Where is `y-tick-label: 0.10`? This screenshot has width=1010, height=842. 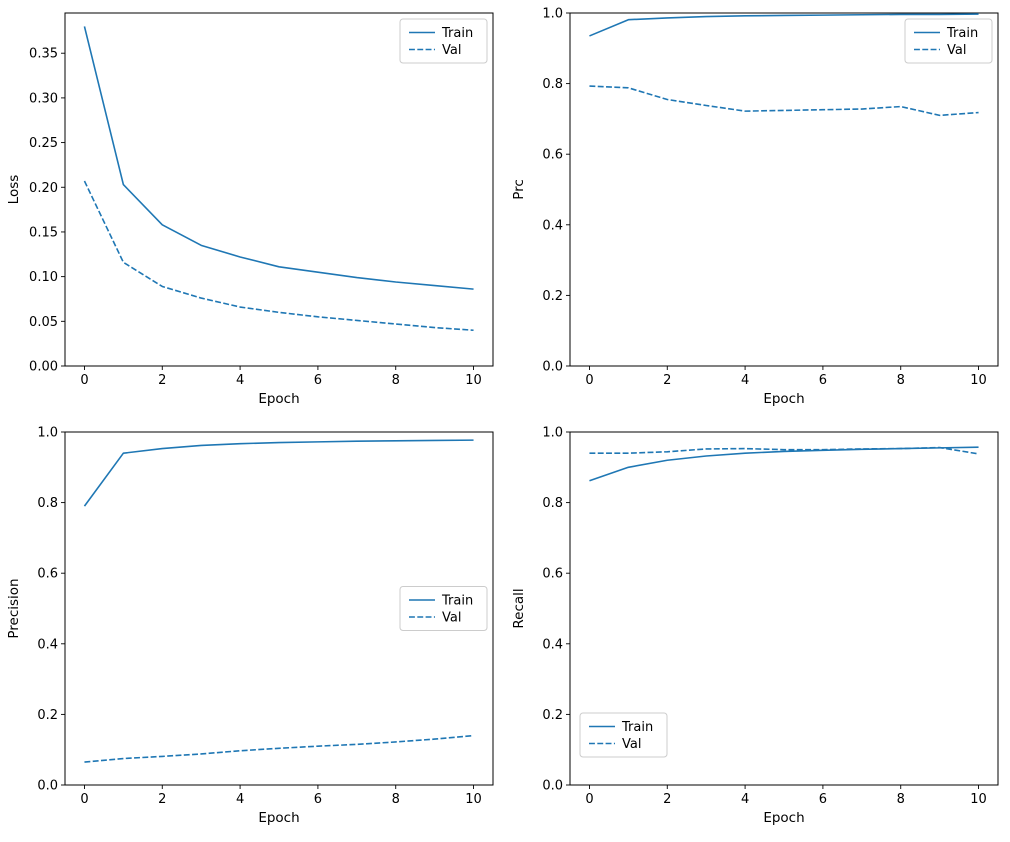
y-tick-label: 0.10 is located at coordinates (43, 277).